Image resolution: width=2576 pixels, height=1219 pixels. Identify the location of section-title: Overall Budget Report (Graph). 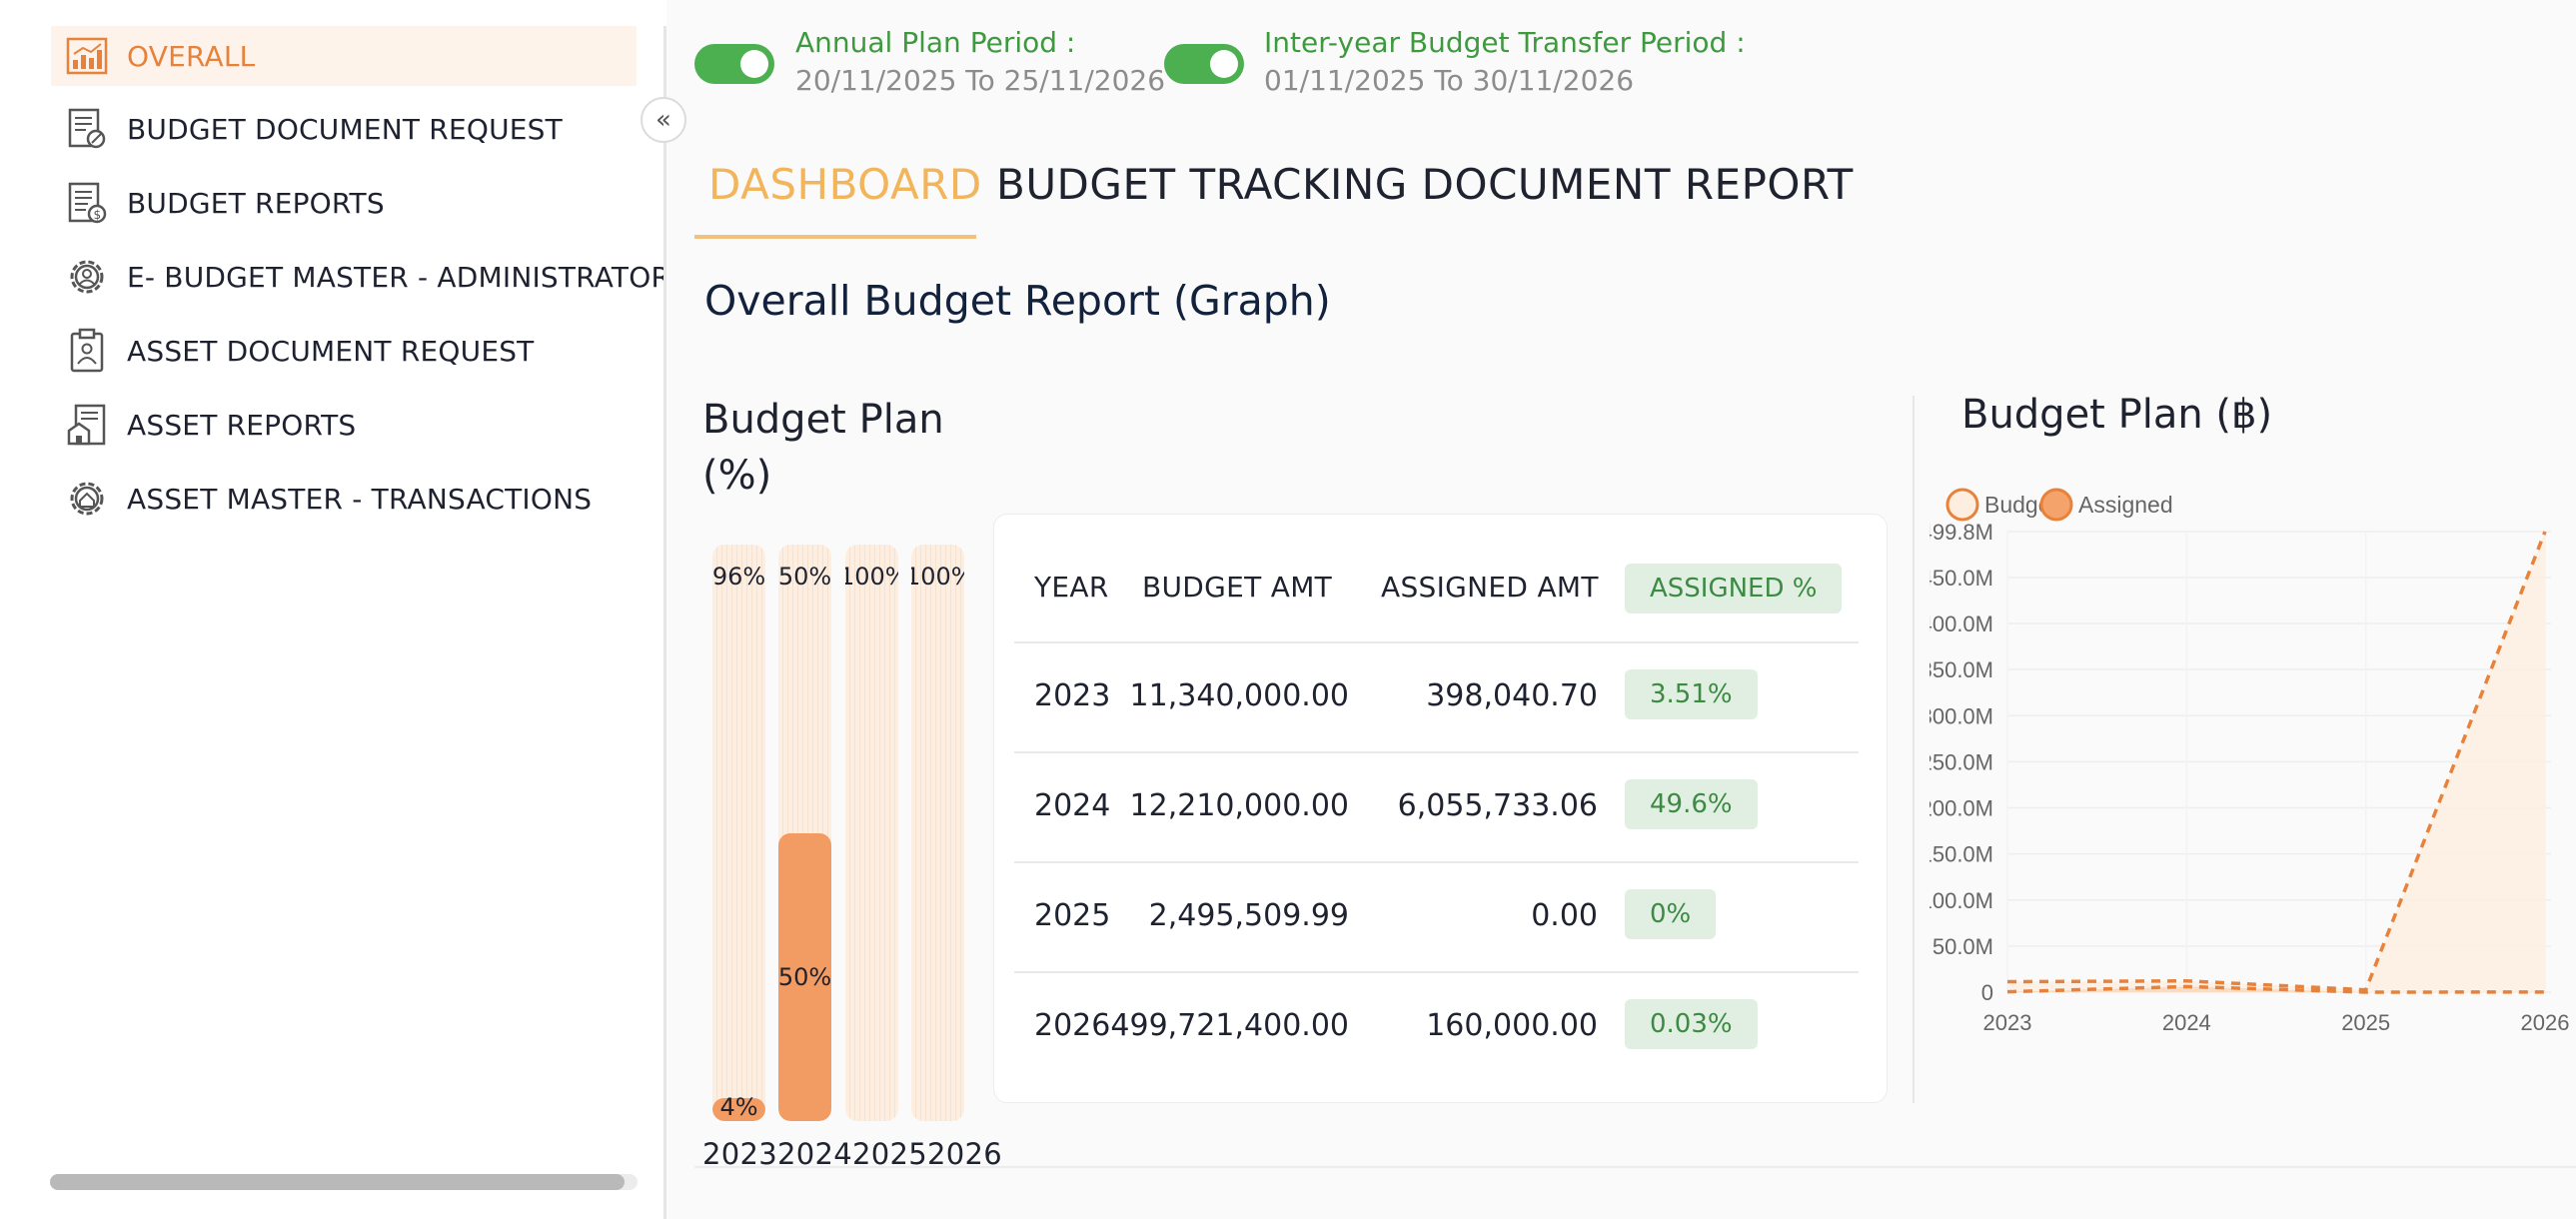
(1017, 301).